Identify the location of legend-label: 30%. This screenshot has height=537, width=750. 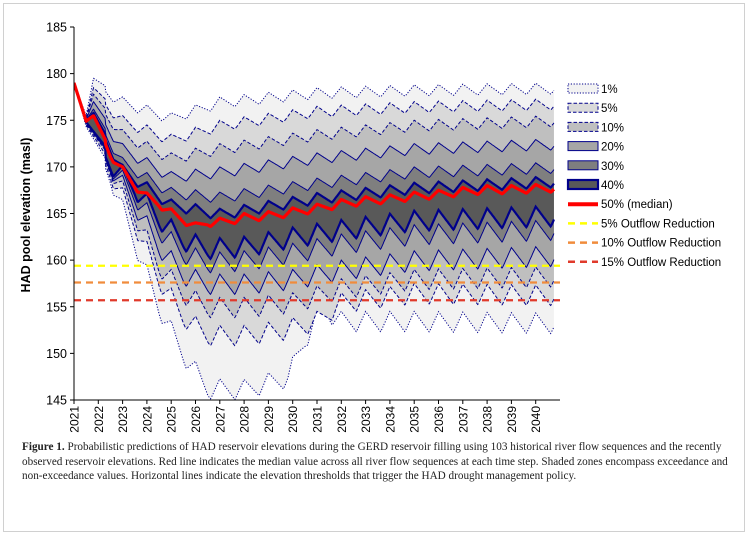
(612, 167).